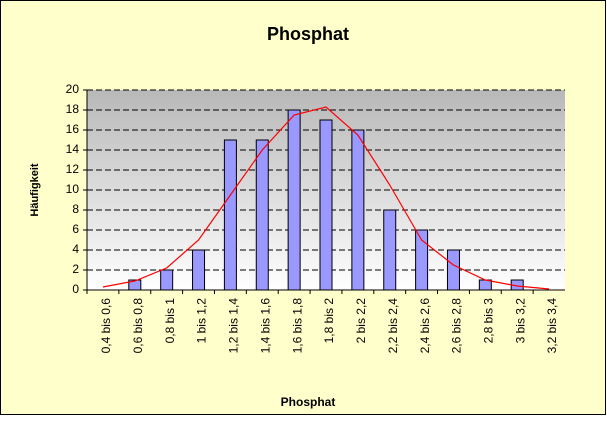  I want to click on x-tick-label: 1,2 bis 1,4, so click(234, 326).